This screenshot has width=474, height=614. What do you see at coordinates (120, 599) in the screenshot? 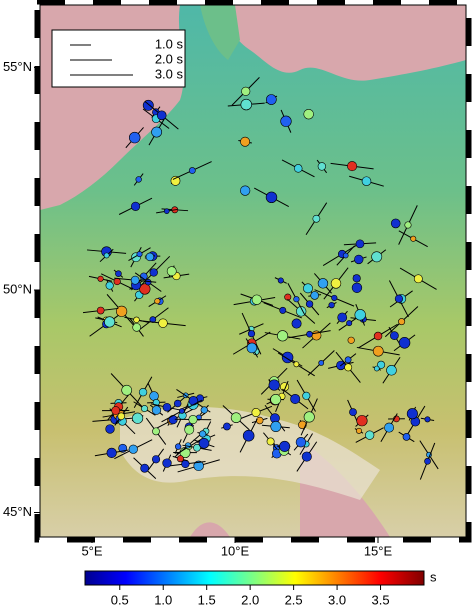
I see `colorbar-tick-label: 0.5` at bounding box center [120, 599].